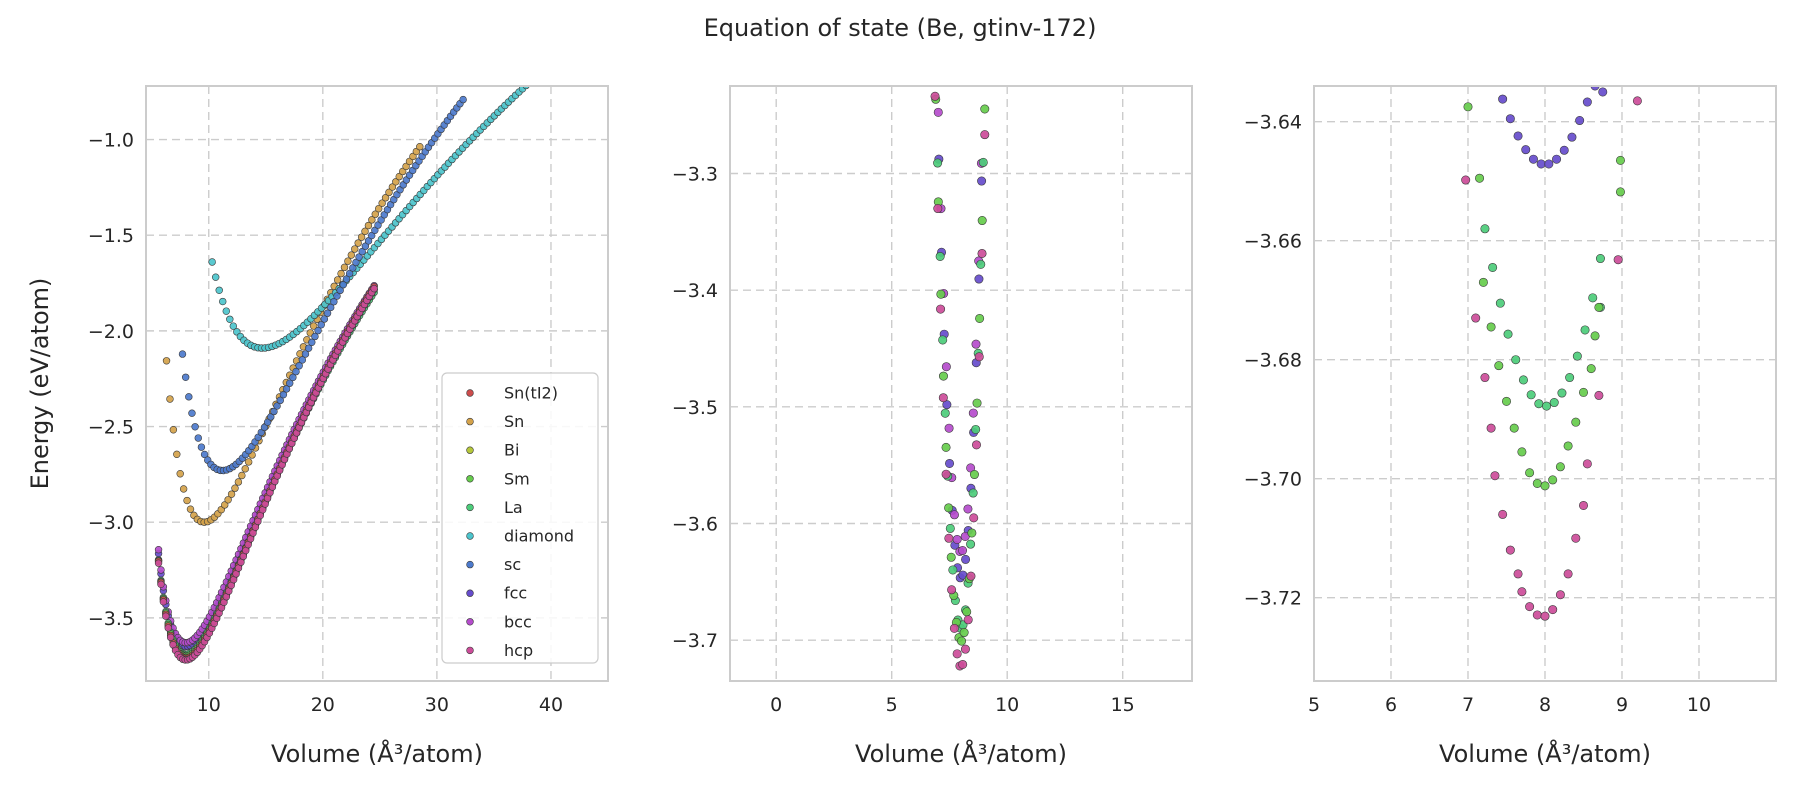 The width and height of the screenshot is (1800, 800). Describe the element at coordinates (531, 393) in the screenshot. I see `legend-entry: Sn(tI2)` at that location.